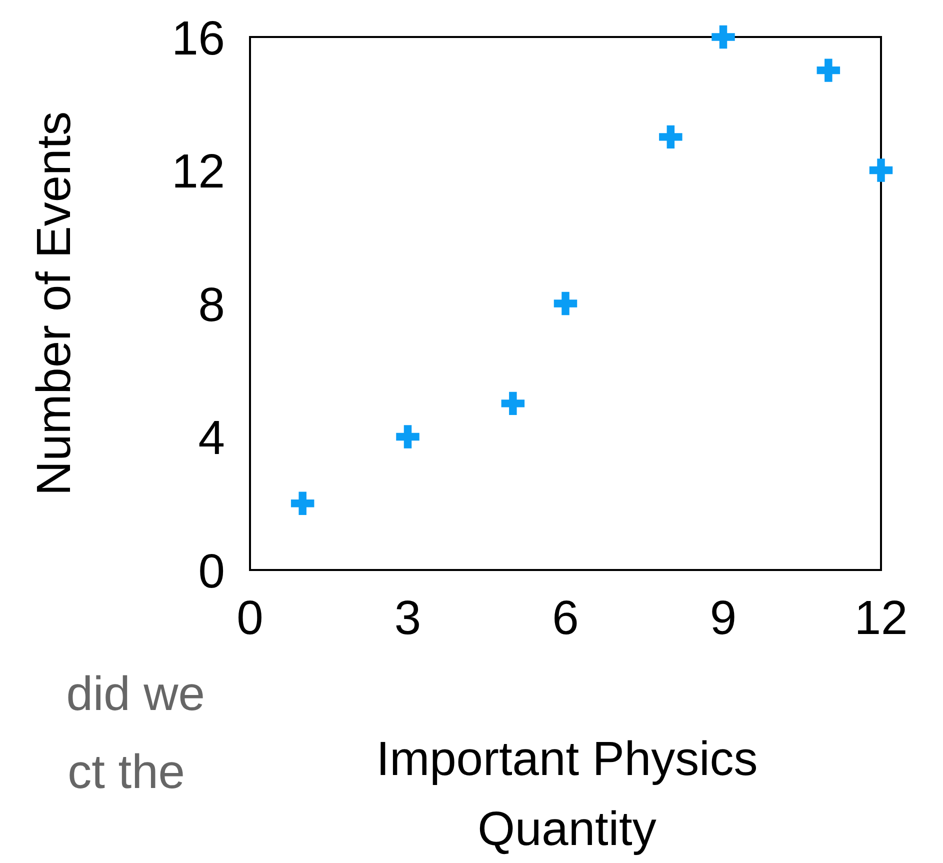 This screenshot has width=943, height=863. Describe the element at coordinates (211, 571) in the screenshot. I see `y-tick-label: 0` at that location.